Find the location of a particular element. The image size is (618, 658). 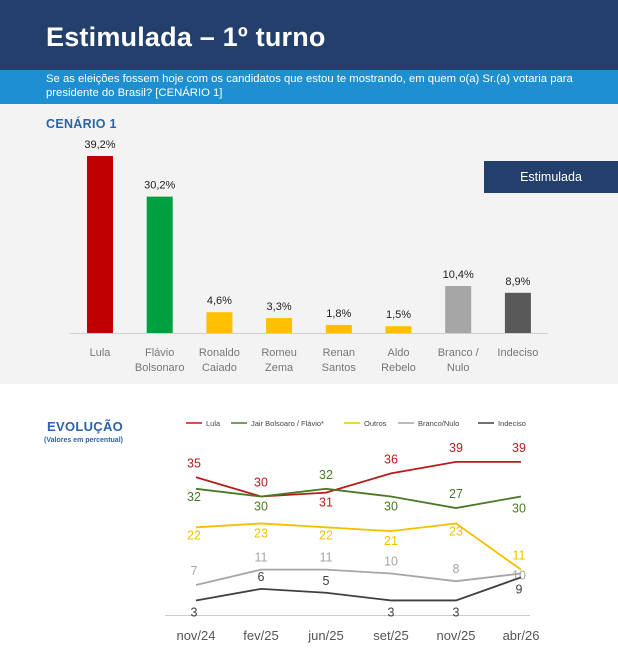

legend-label: Jair Bolsoaro / Flávio* is located at coordinates (287, 423).